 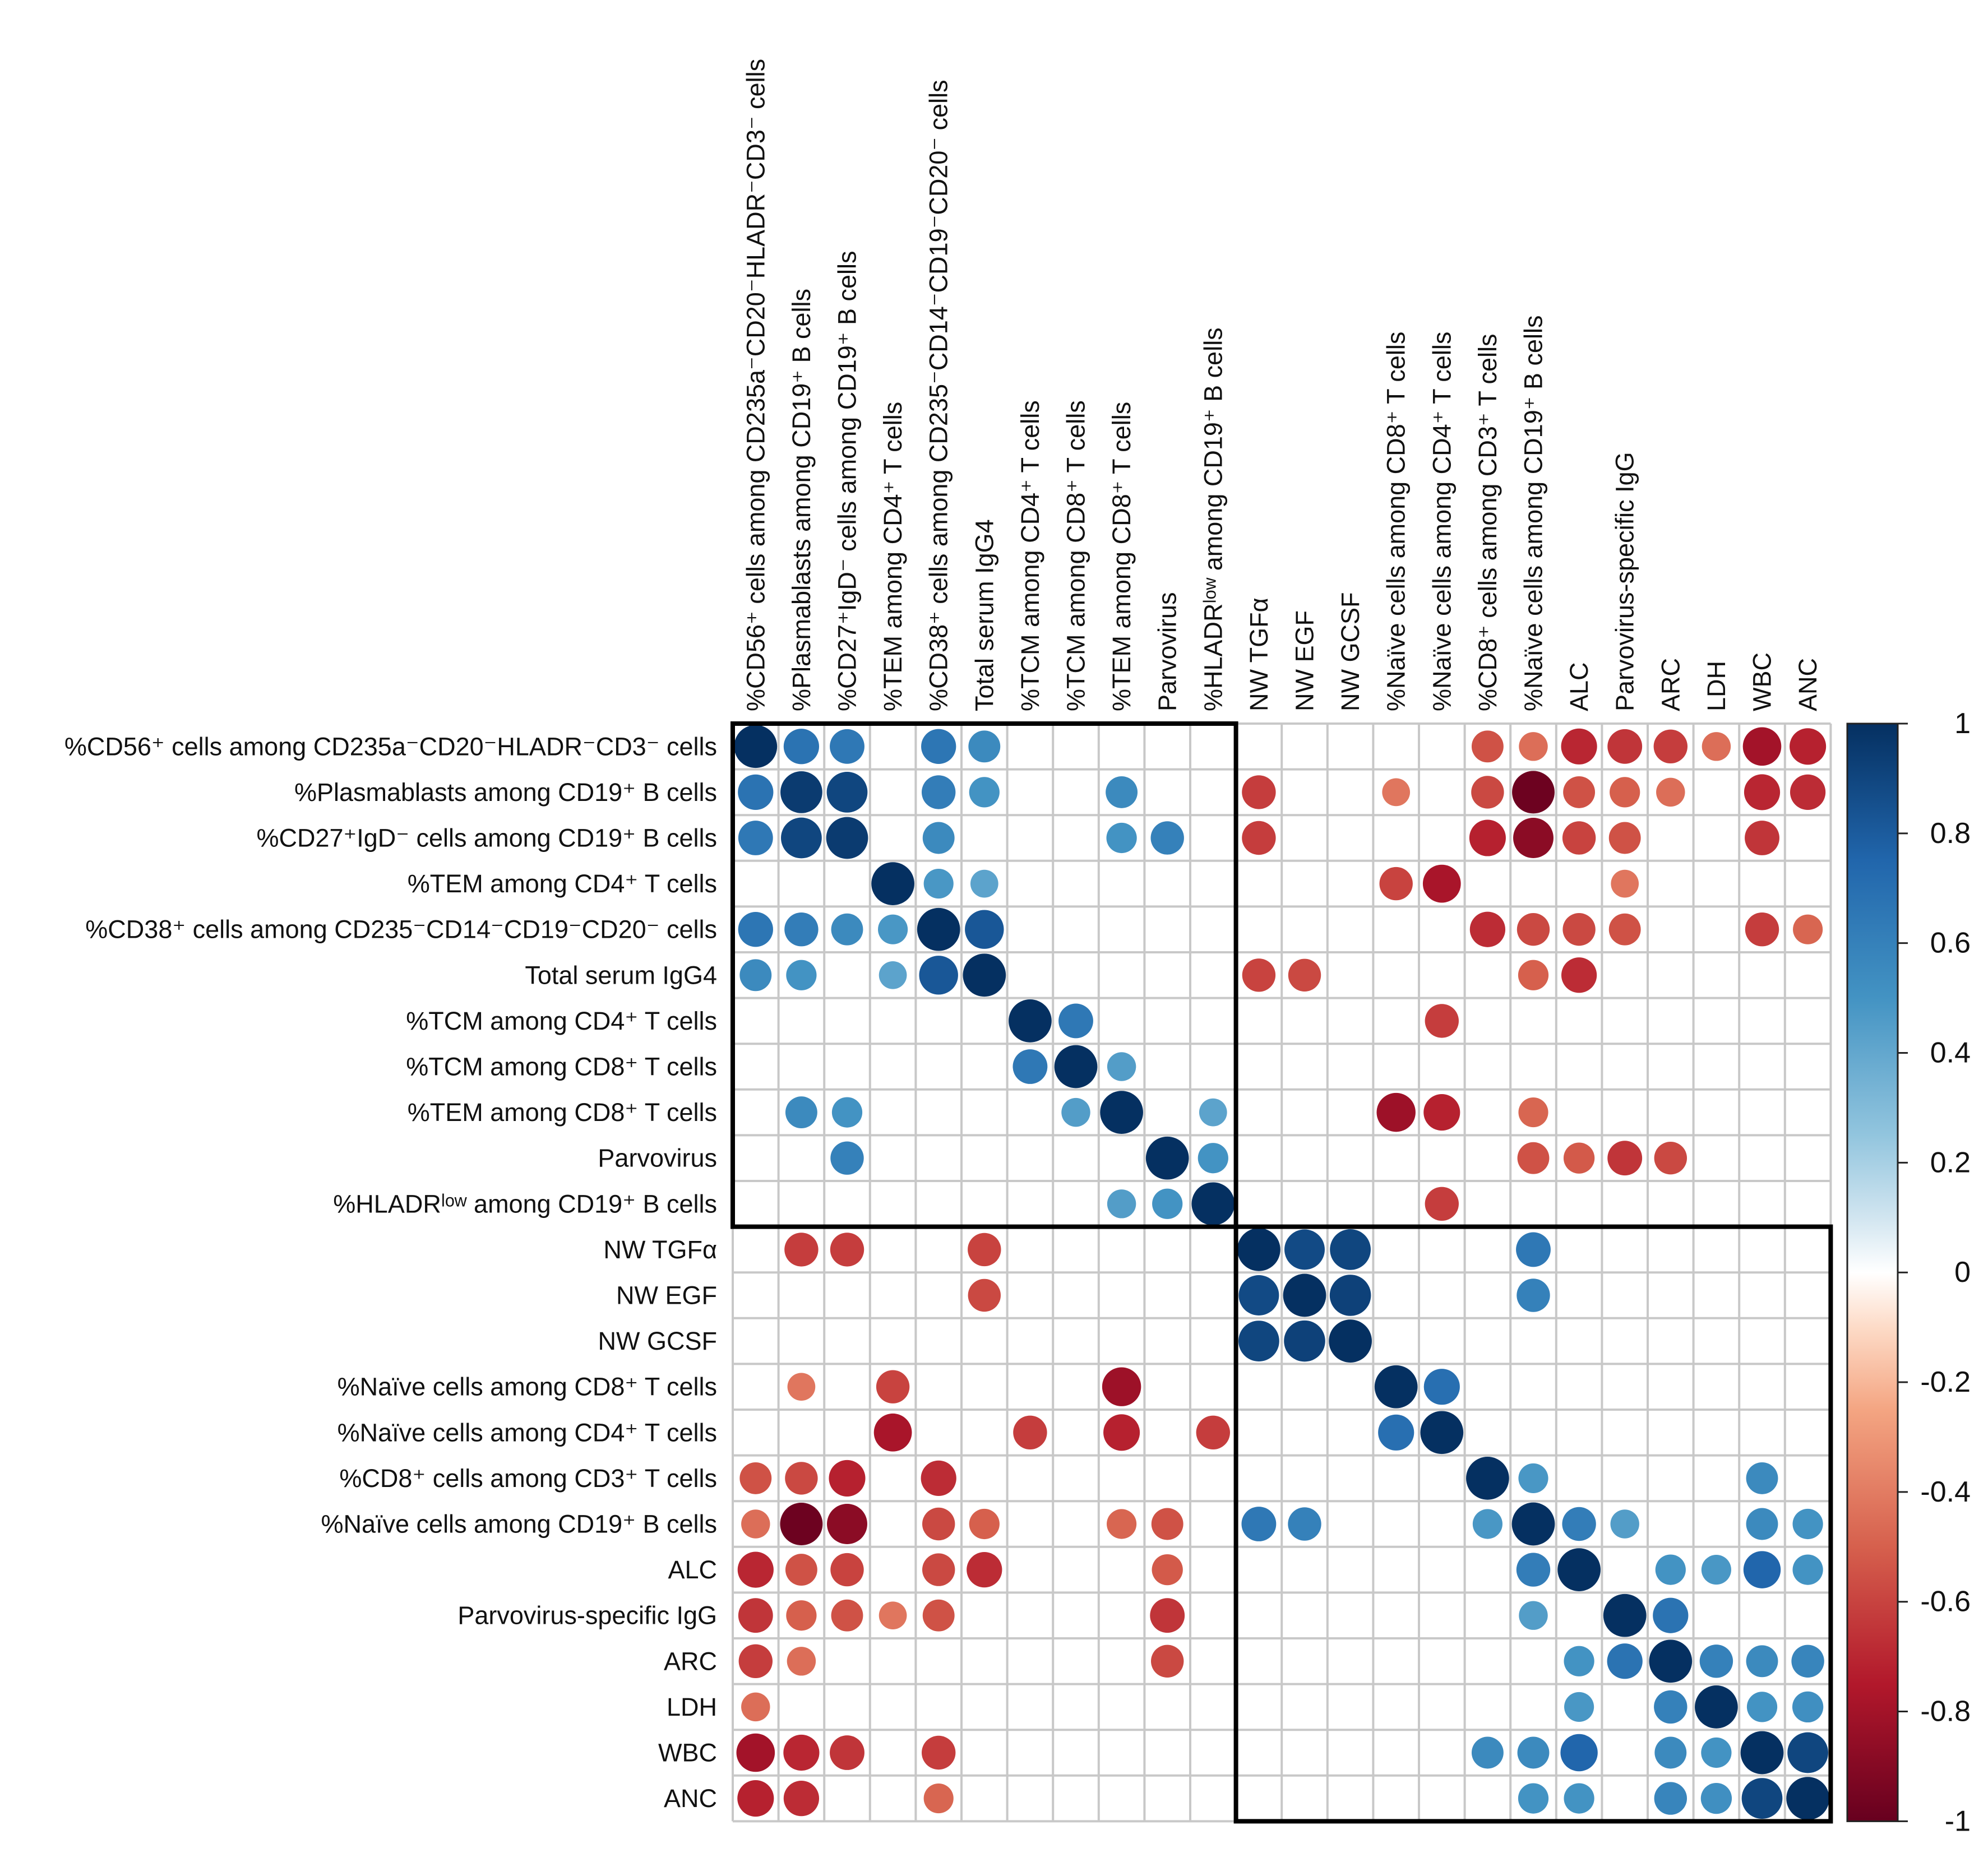 I want to click on colorbar-tick-label: 0.4, so click(x=1950, y=1053).